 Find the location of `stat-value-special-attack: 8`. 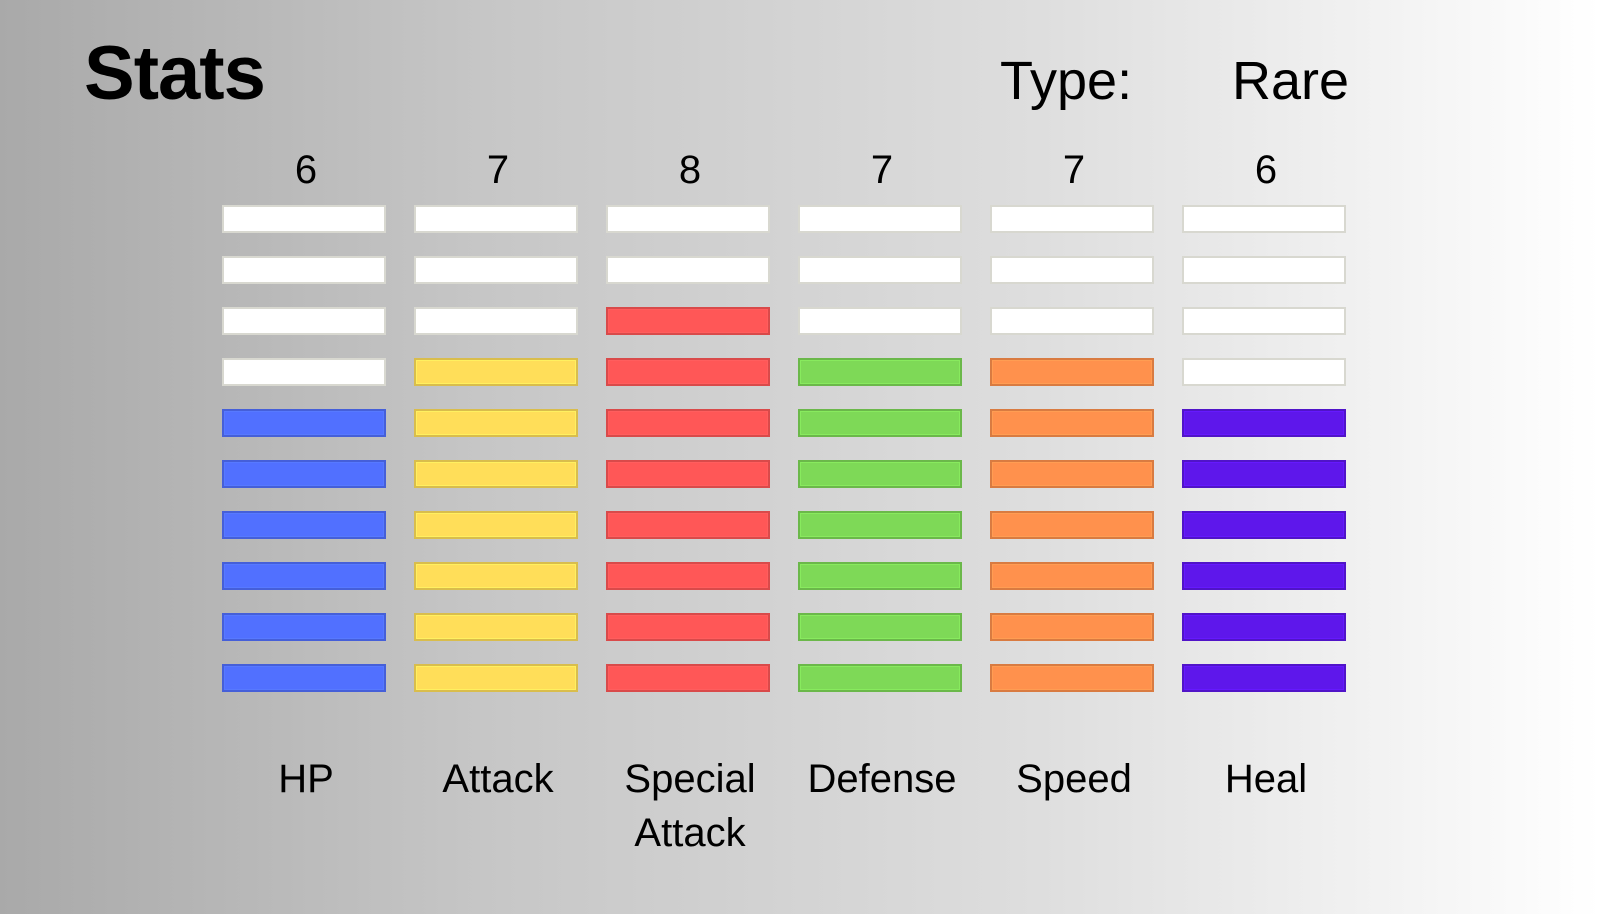

stat-value-special-attack: 8 is located at coordinates (690, 170).